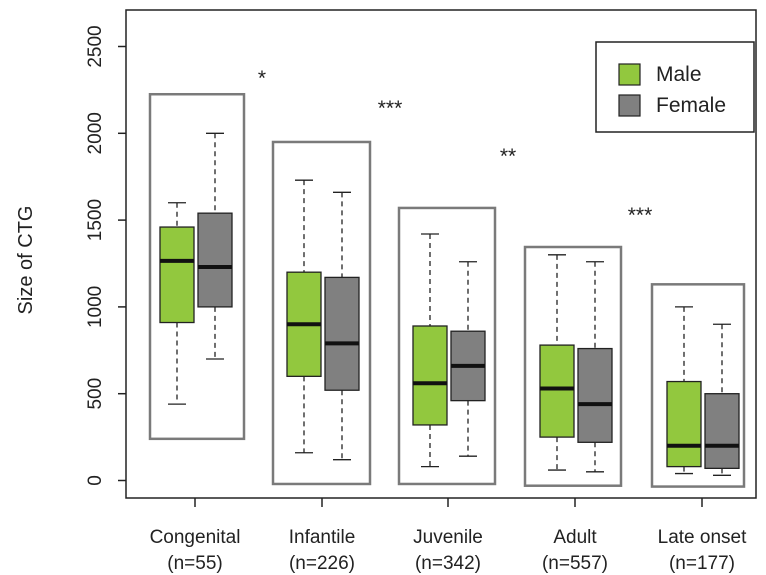  What do you see at coordinates (95, 394) in the screenshot?
I see `y-tick-label: 500` at bounding box center [95, 394].